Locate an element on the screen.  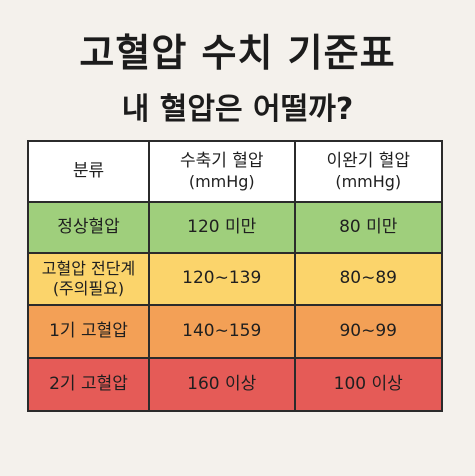
row-normal-systolic: 120 미만 is located at coordinates (223, 228).